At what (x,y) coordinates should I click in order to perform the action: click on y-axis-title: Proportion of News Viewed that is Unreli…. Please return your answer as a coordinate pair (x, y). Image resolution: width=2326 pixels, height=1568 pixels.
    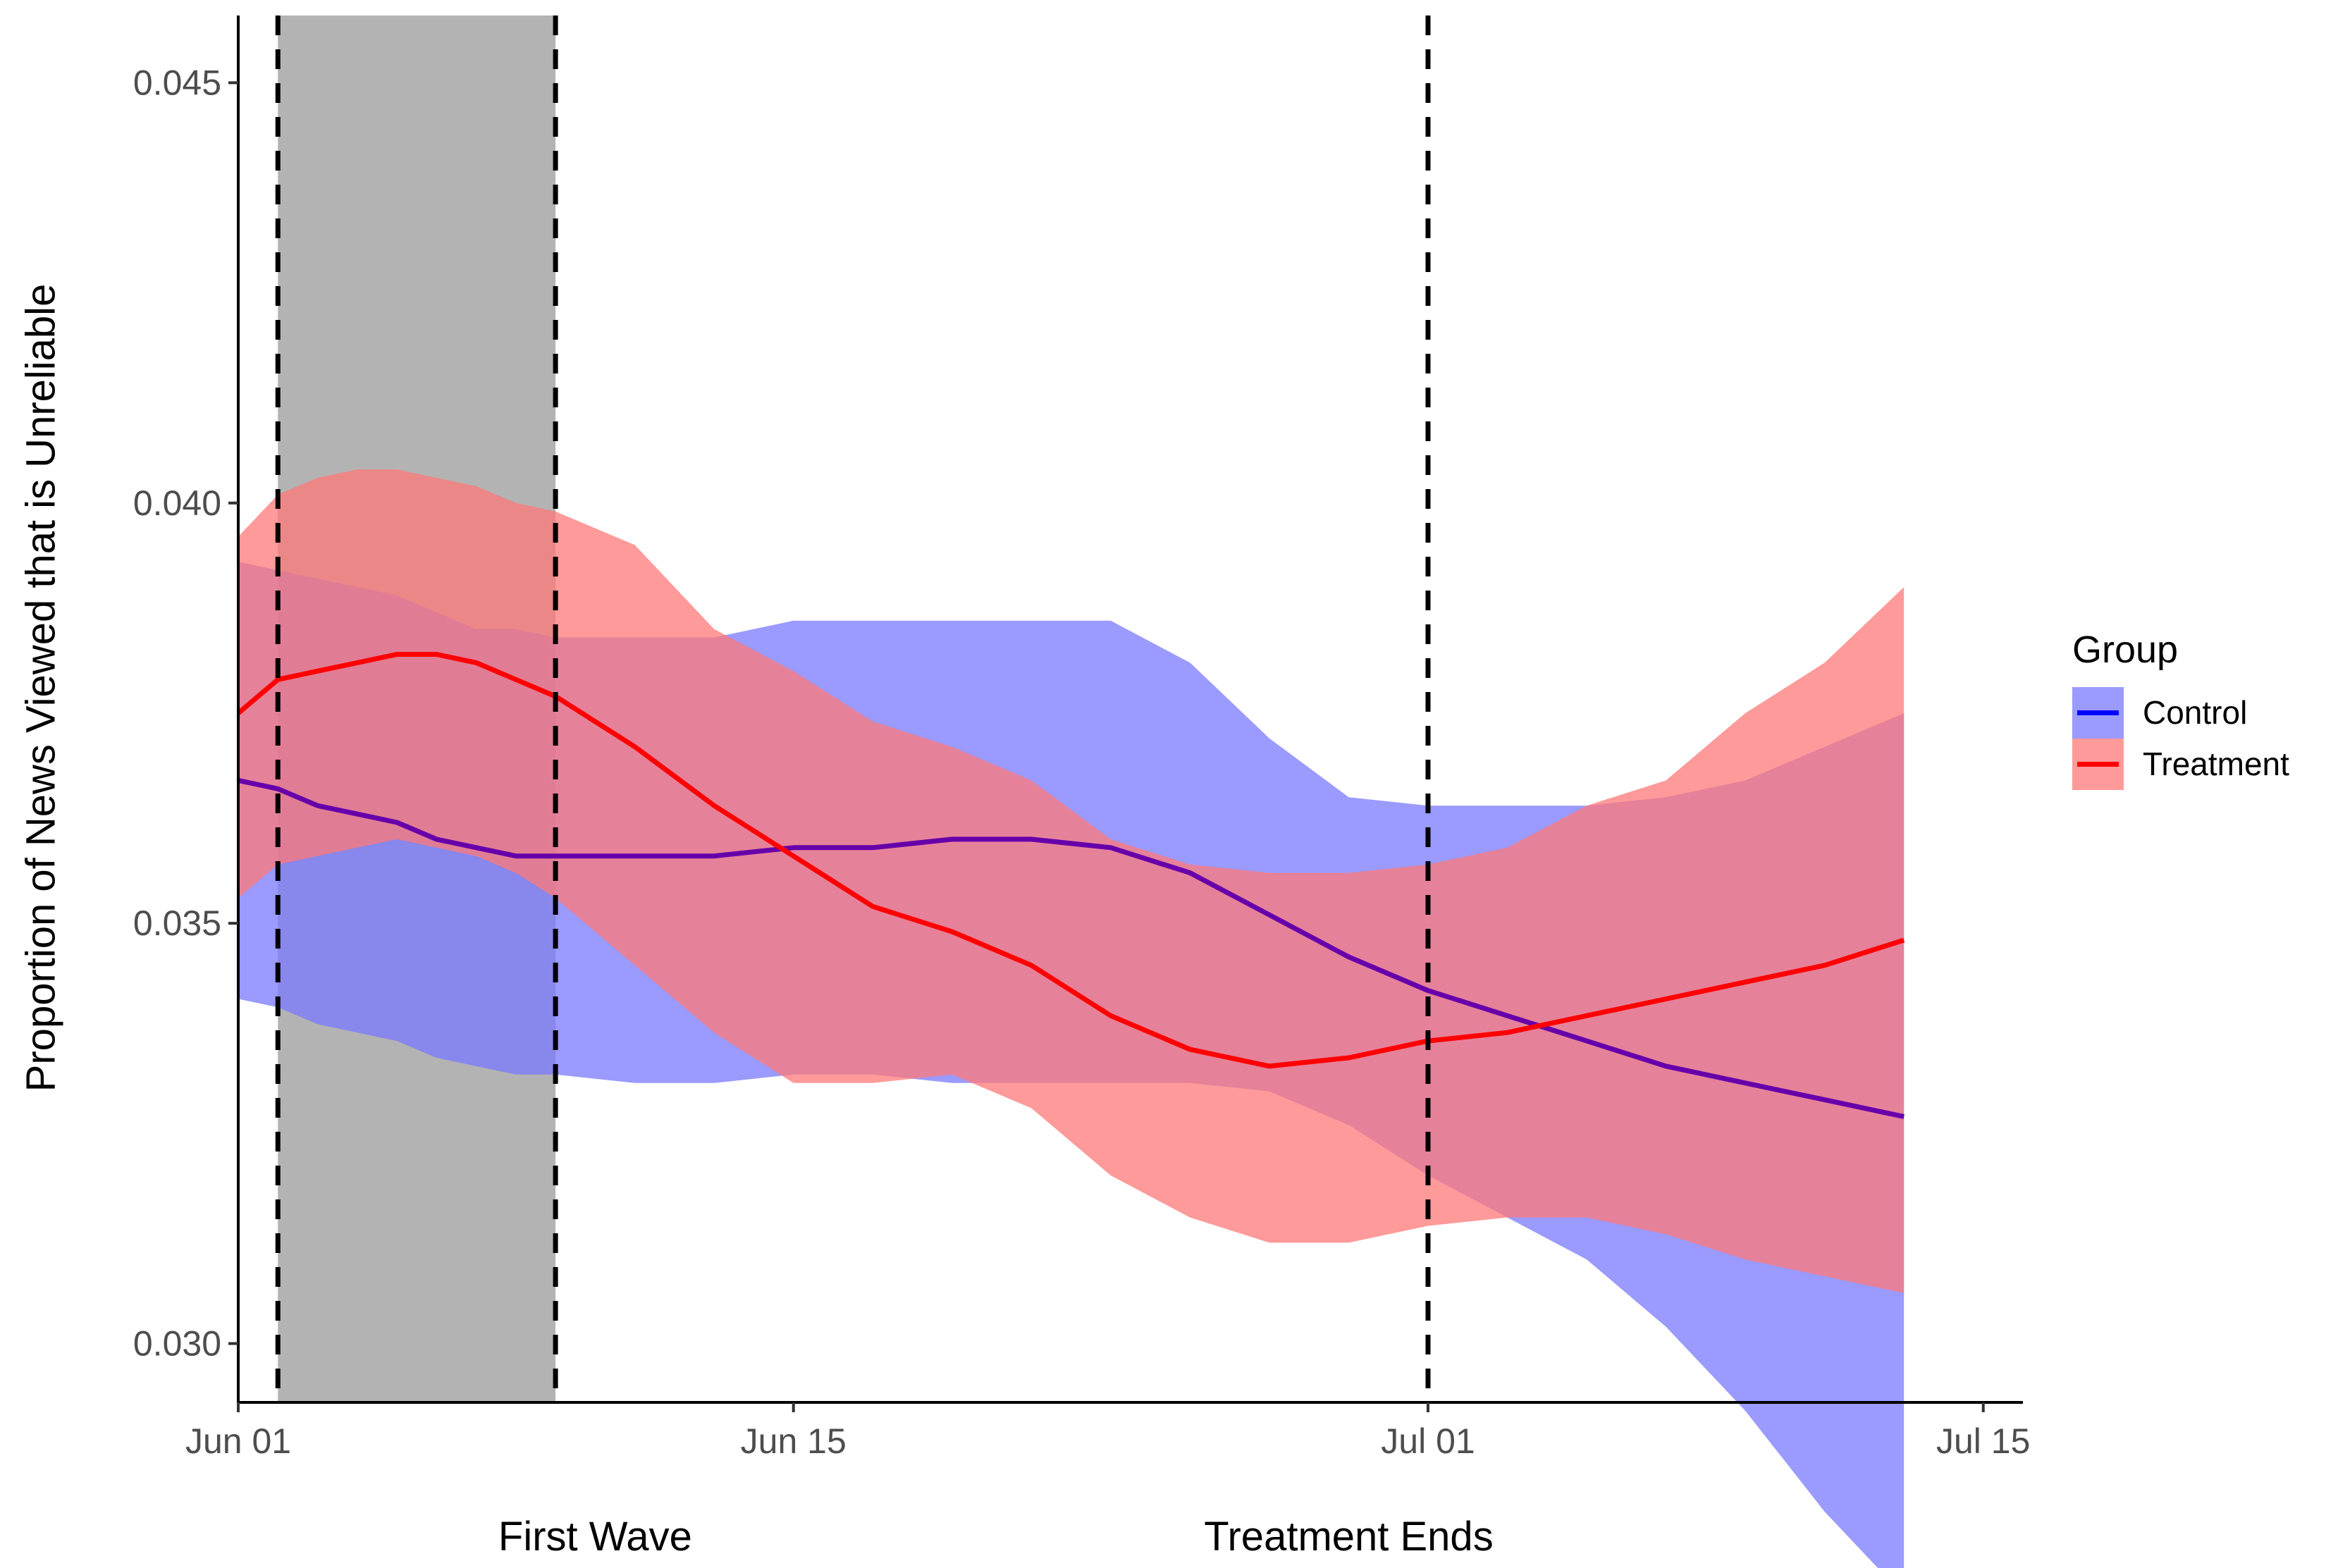
    Looking at the image, I should click on (40, 688).